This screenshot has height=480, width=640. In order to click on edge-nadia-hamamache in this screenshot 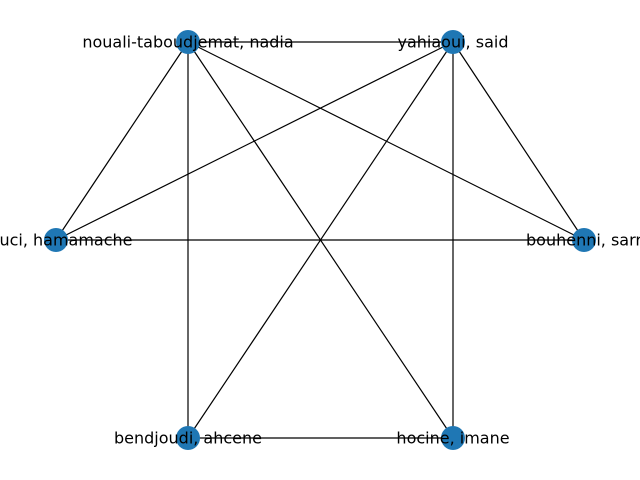, I will do `click(122, 141)`.